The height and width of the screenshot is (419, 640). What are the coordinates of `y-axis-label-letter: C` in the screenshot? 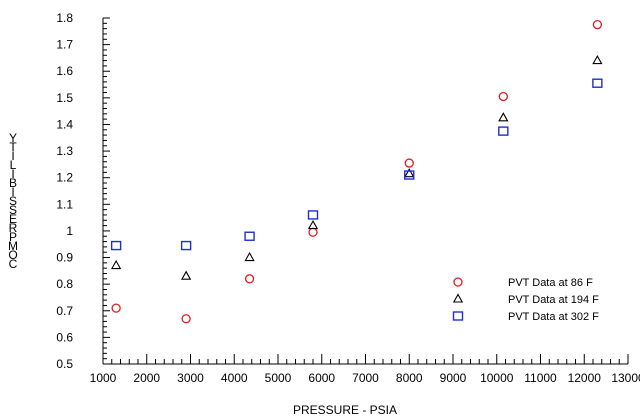 It's located at (13, 264).